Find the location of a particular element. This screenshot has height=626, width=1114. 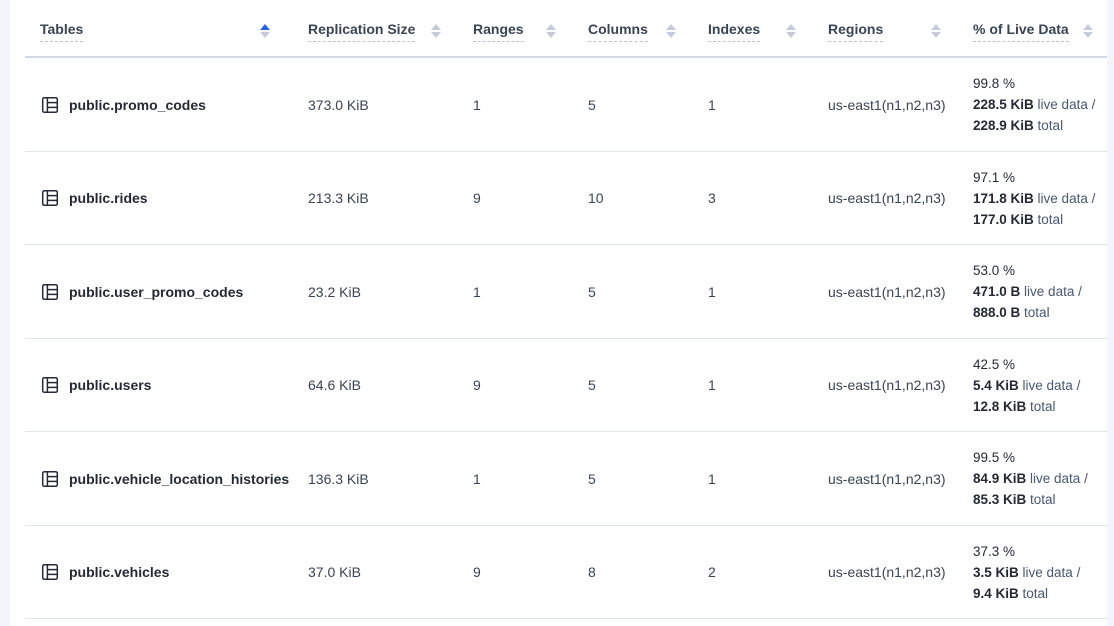

live-percent: 37.3 % is located at coordinates (994, 551).